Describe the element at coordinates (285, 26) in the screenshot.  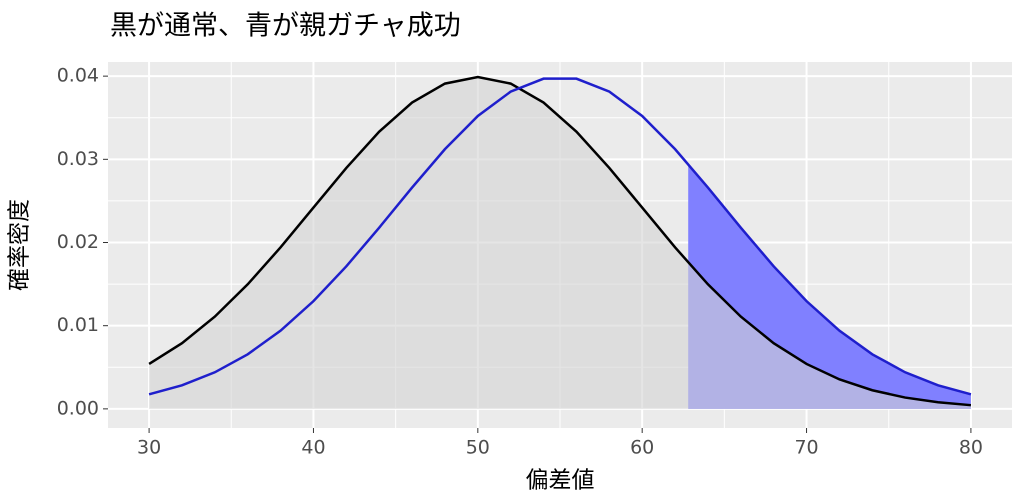
I see `chart-title: 黒が通常、青が親ガチャ成功` at that location.